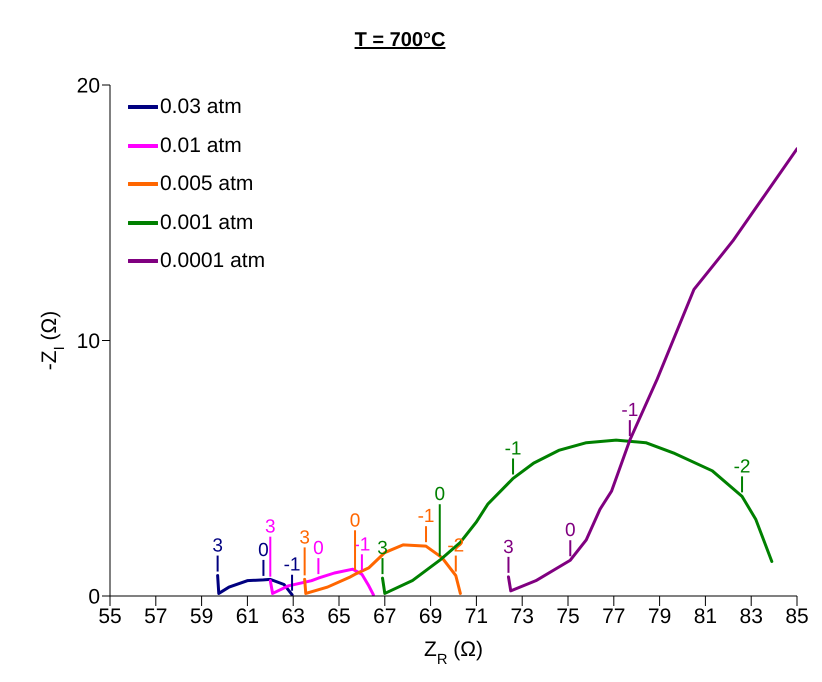  Describe the element at coordinates (213, 261) in the screenshot. I see `legend-label: 0.0001 atm` at that location.